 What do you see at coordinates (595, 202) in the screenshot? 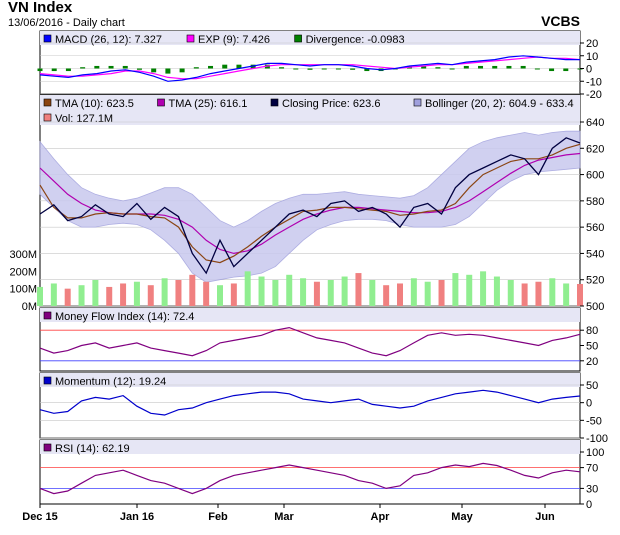
I see `price-ytick-3: 580` at bounding box center [595, 202].